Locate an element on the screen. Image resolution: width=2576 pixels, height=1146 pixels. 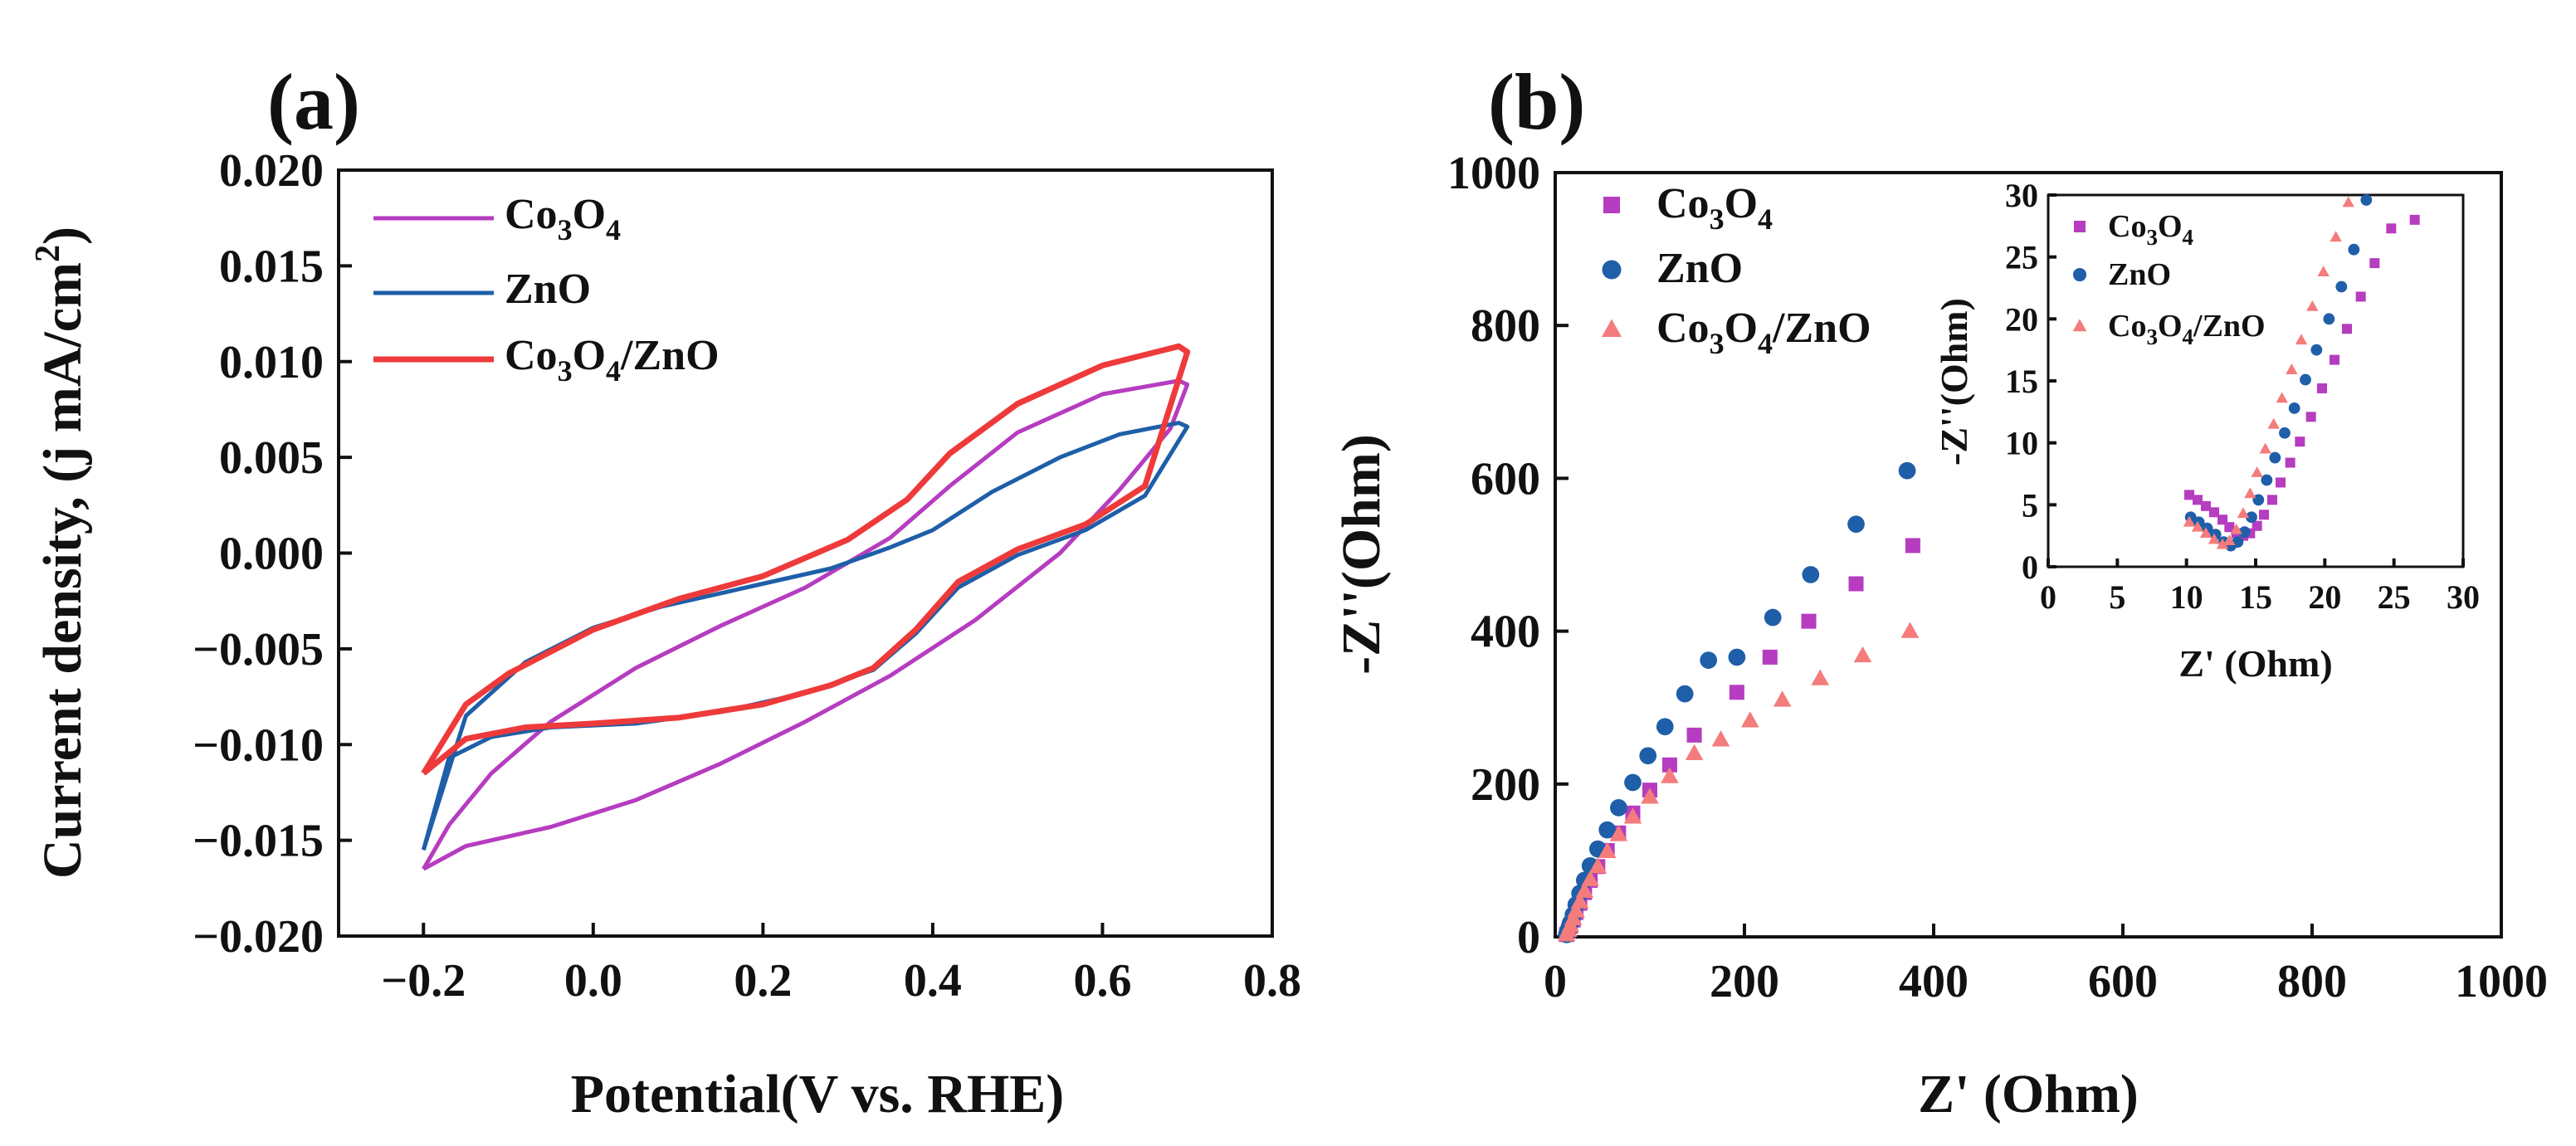
panel-a-y-tick-label: 0.005 is located at coordinates (272, 458).